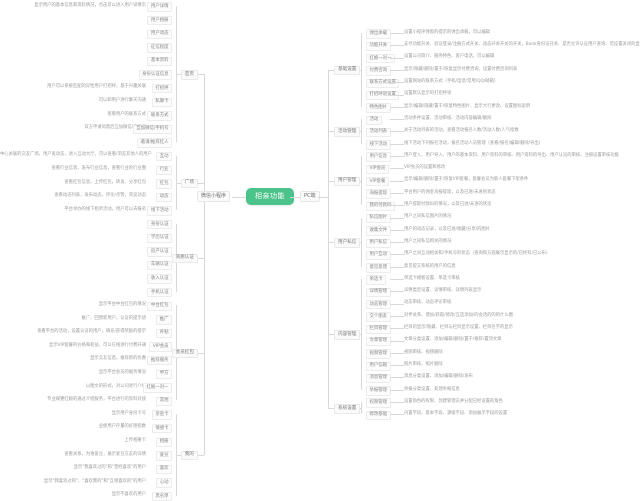 The height and width of the screenshot is (501, 640). Describe the element at coordinates (159, 361) in the screenshot. I see `row-item-label: 推荐服务` at that location.